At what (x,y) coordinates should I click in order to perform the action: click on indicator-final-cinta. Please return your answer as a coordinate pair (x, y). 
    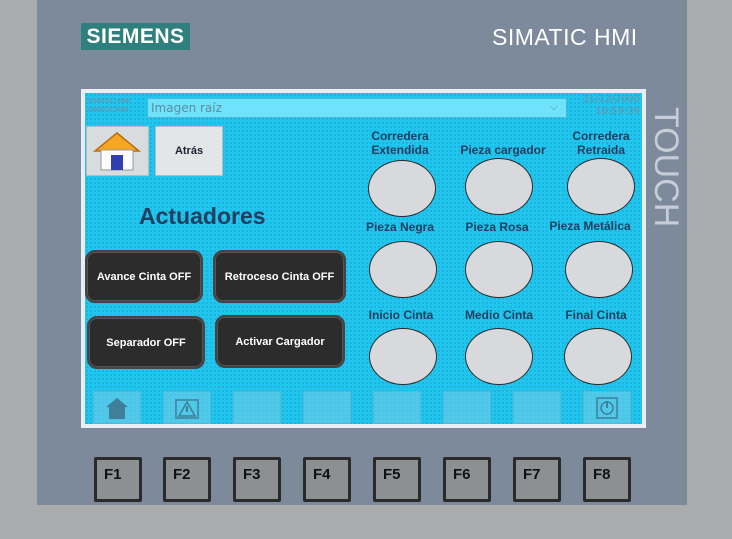
    Looking at the image, I should click on (598, 356).